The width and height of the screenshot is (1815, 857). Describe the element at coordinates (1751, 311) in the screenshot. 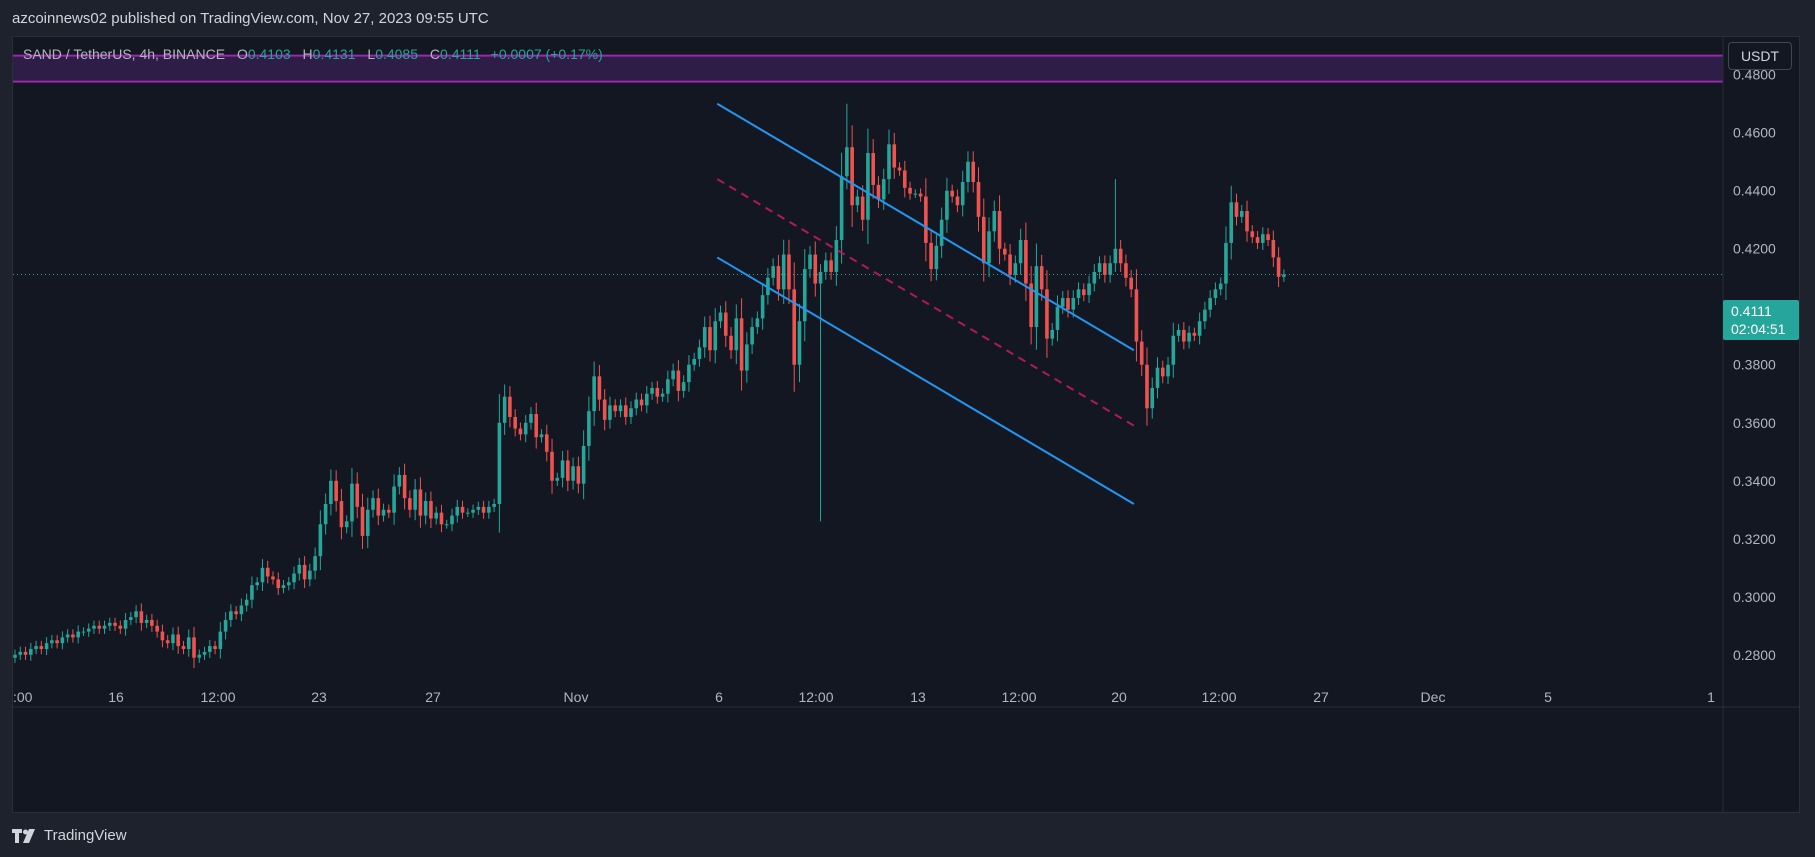

I see `last-price-value: 0.4111` at that location.